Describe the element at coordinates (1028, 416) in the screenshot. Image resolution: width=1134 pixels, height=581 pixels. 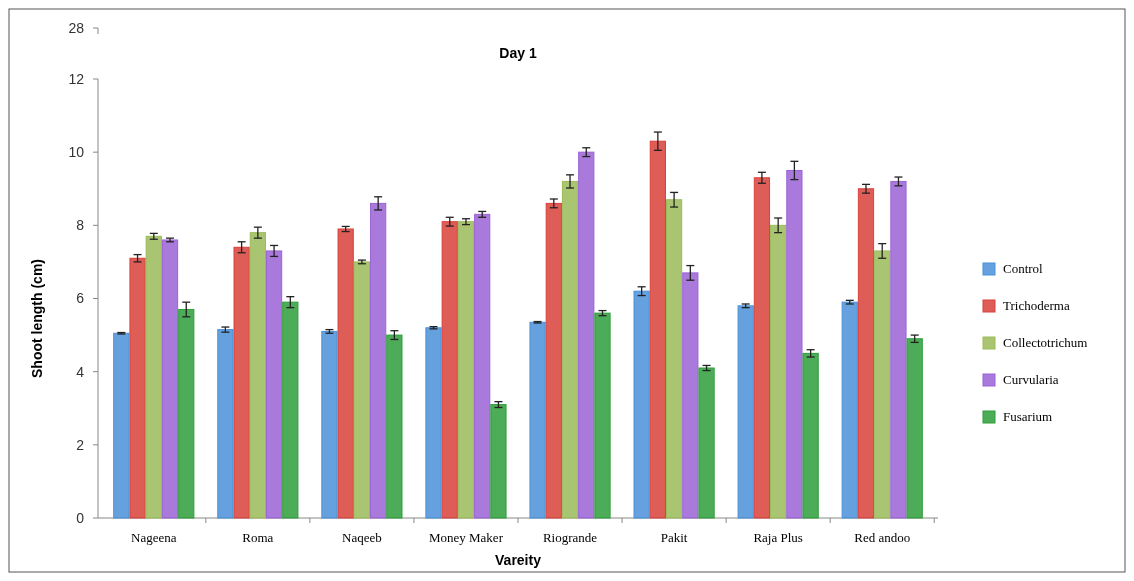
I see `legend-label: Fusarium` at that location.